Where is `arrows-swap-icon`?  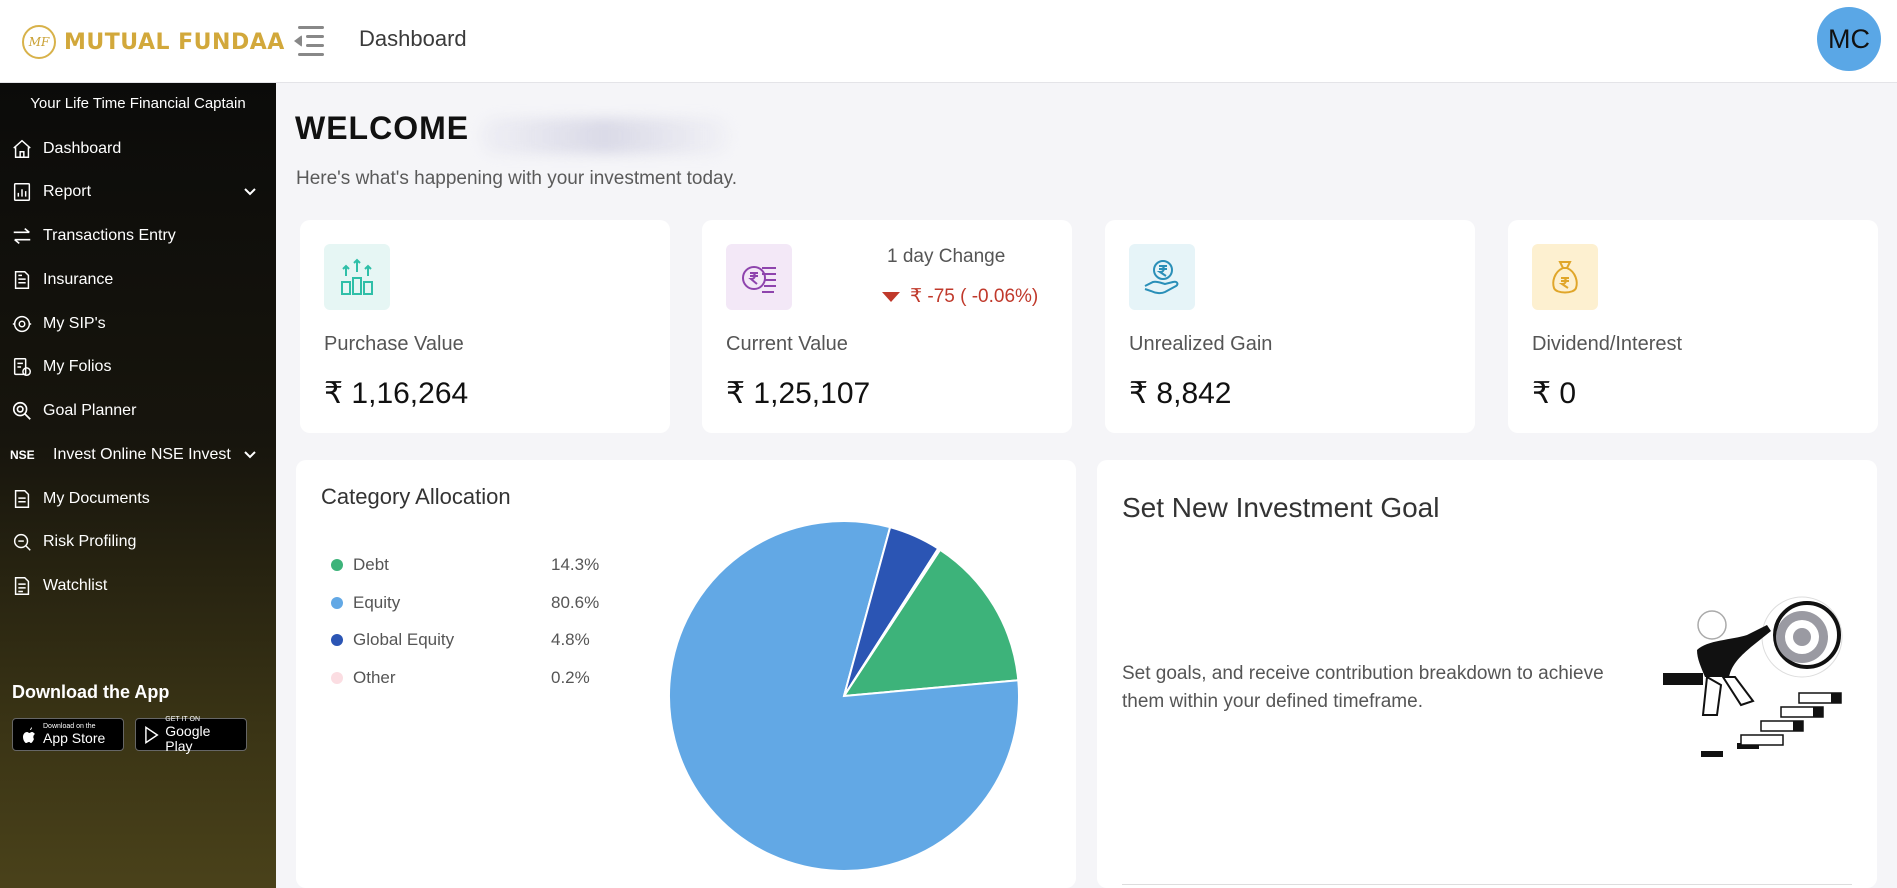
arrows-swap-icon is located at coordinates (22, 236).